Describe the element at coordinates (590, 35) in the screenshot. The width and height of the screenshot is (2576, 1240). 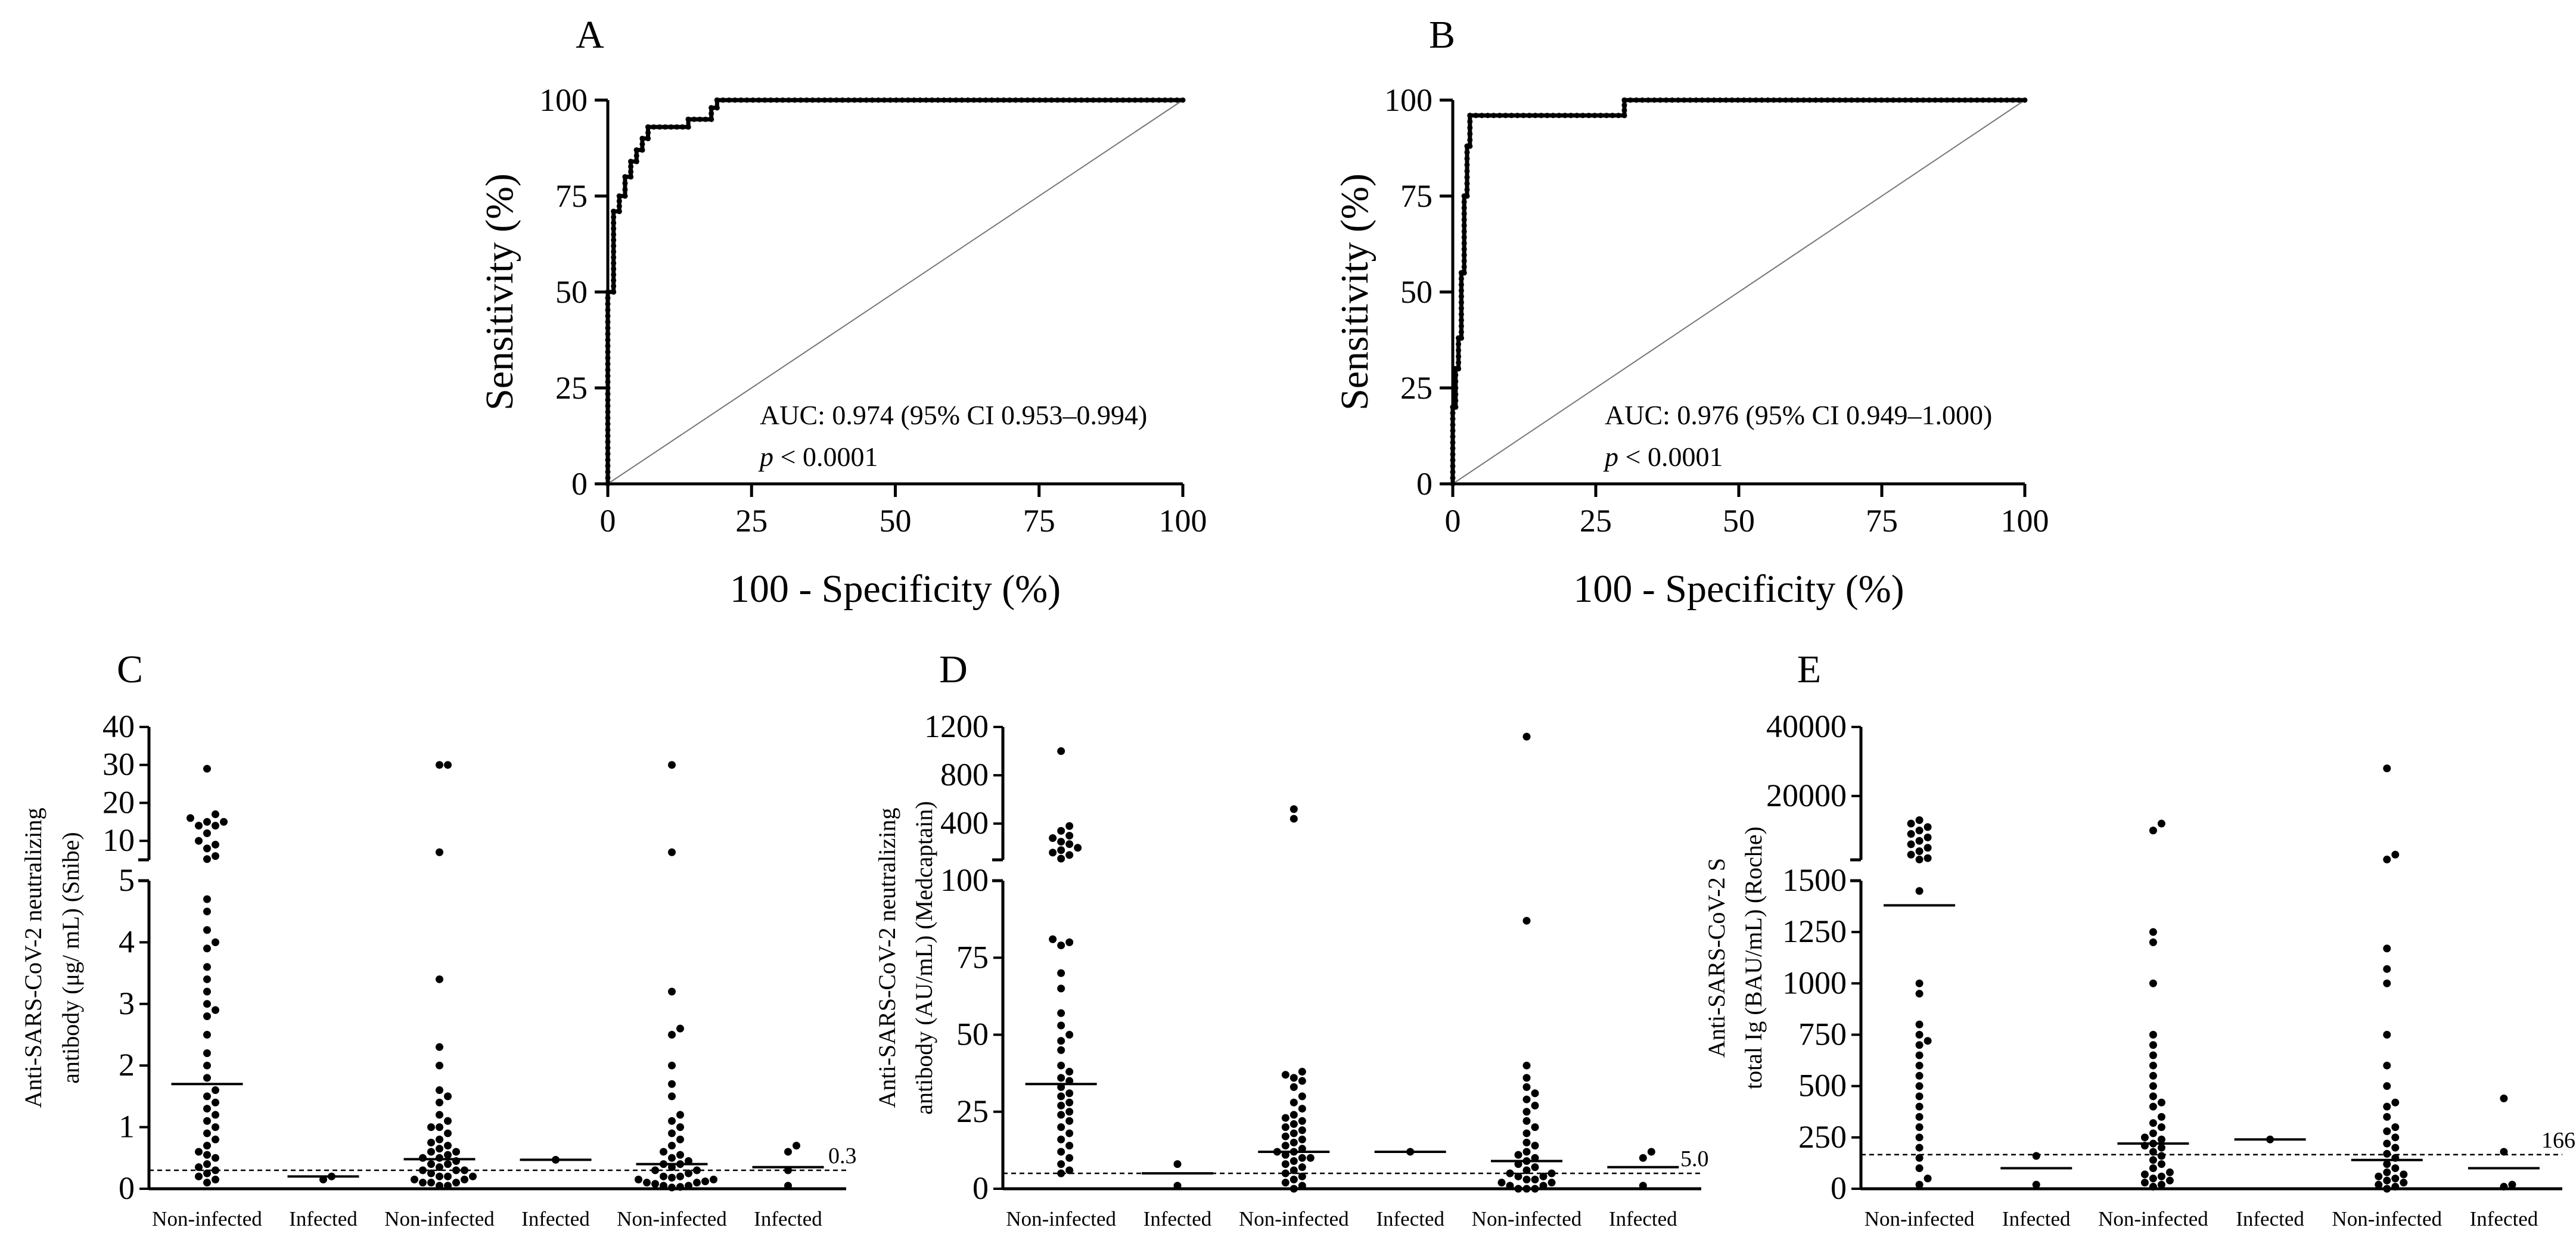
I see `panel-label: A` at that location.